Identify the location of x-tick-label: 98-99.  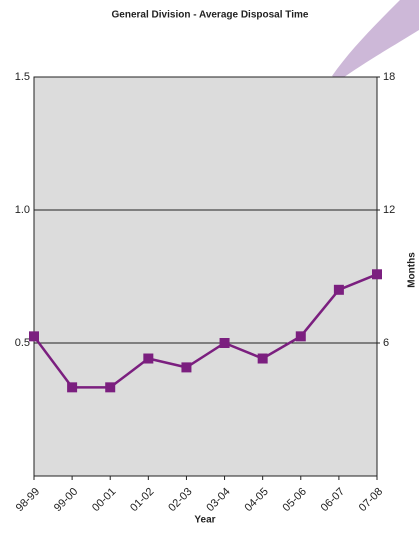
(28, 500).